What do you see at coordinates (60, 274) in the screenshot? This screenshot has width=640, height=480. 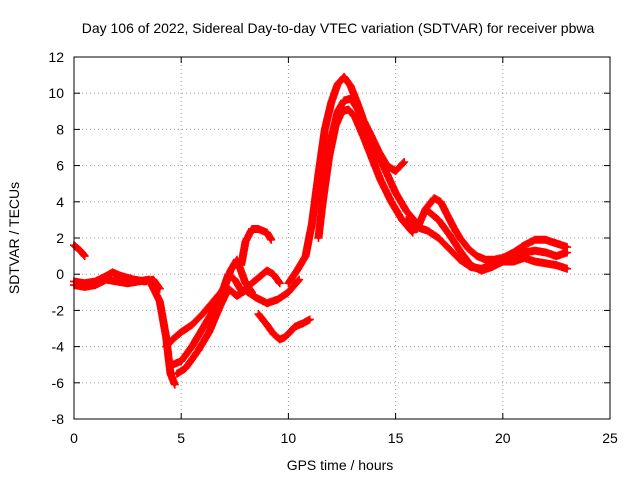 I see `y-tick-label: 0` at bounding box center [60, 274].